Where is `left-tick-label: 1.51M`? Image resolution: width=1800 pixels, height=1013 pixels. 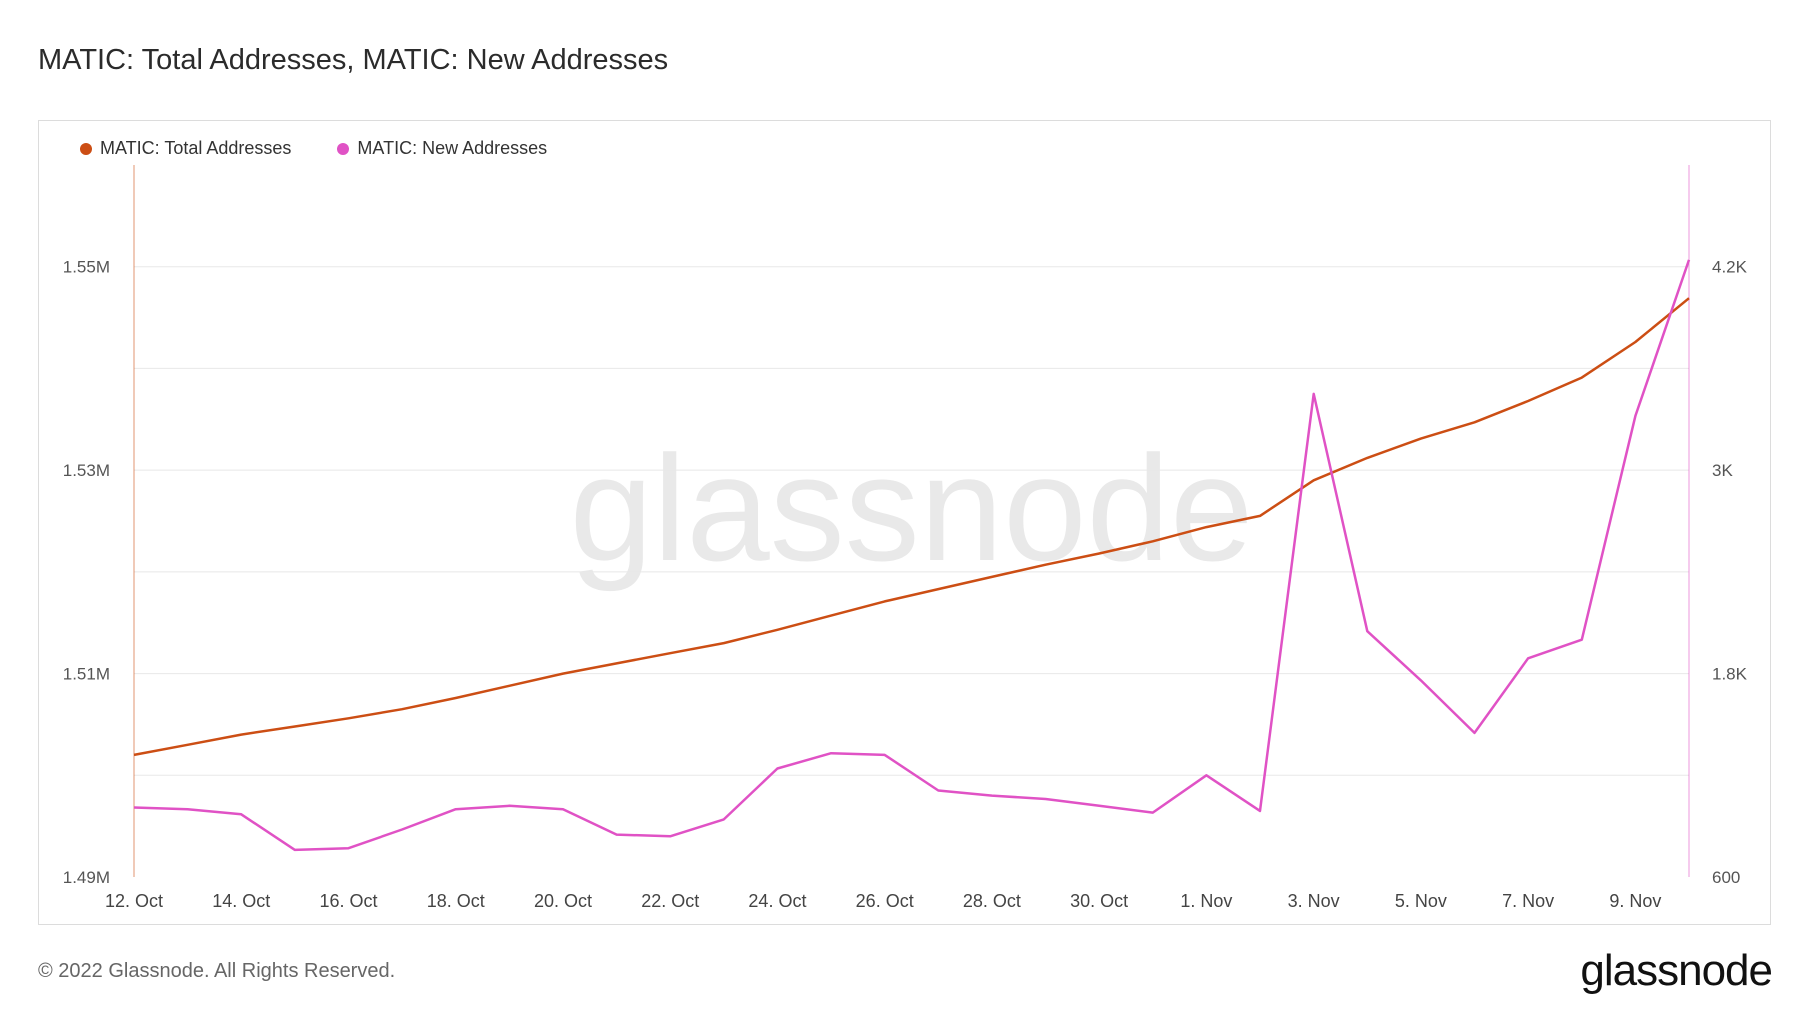
left-tick-label: 1.51M is located at coordinates (86, 674).